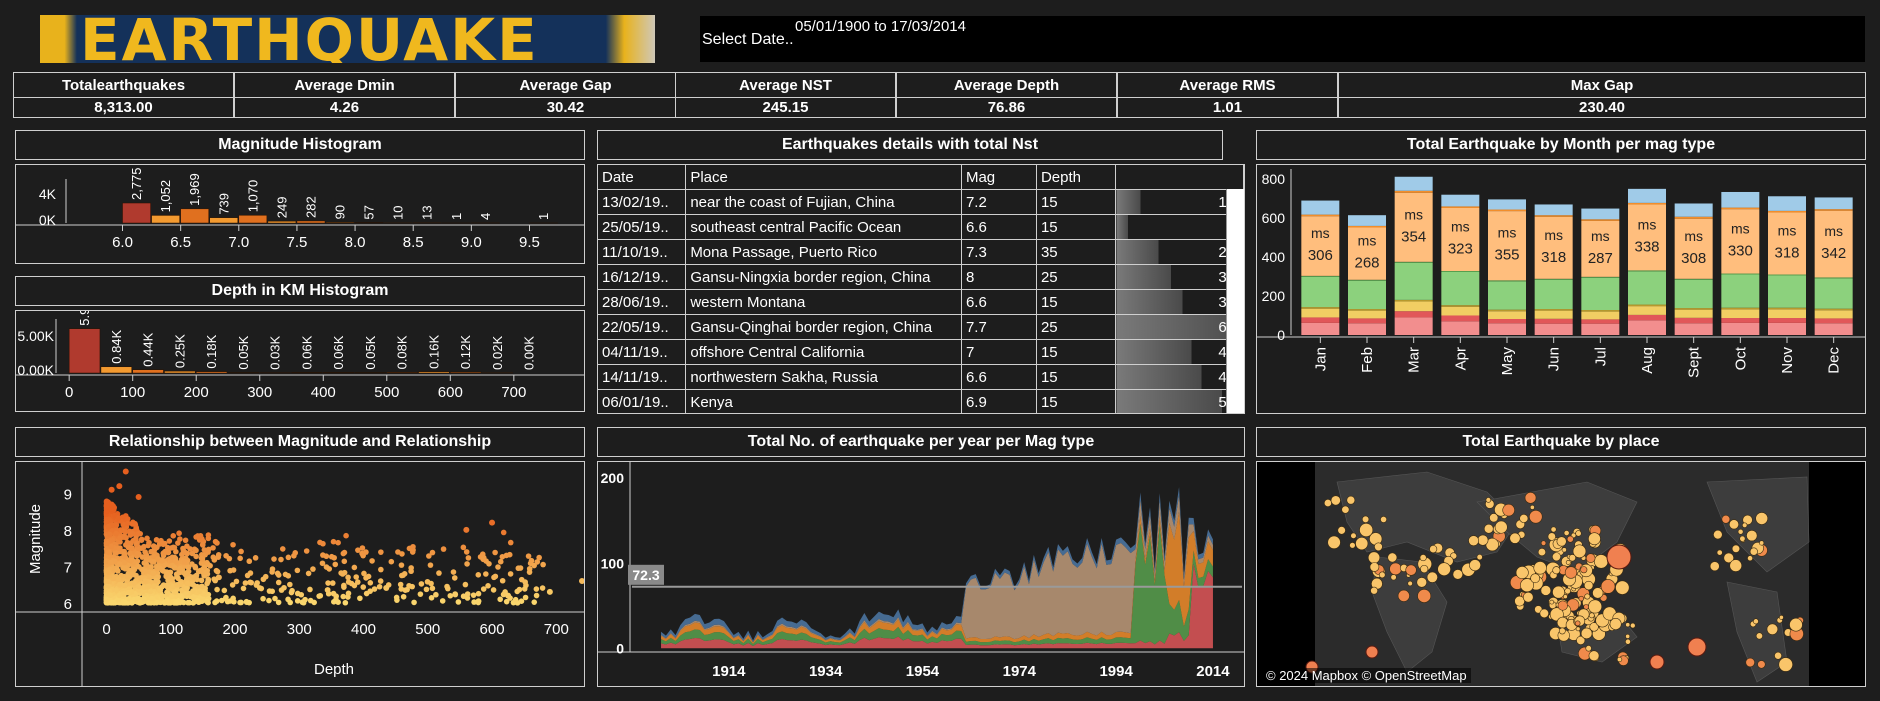  I want to click on nst-cell: 36, so click(1179, 302).